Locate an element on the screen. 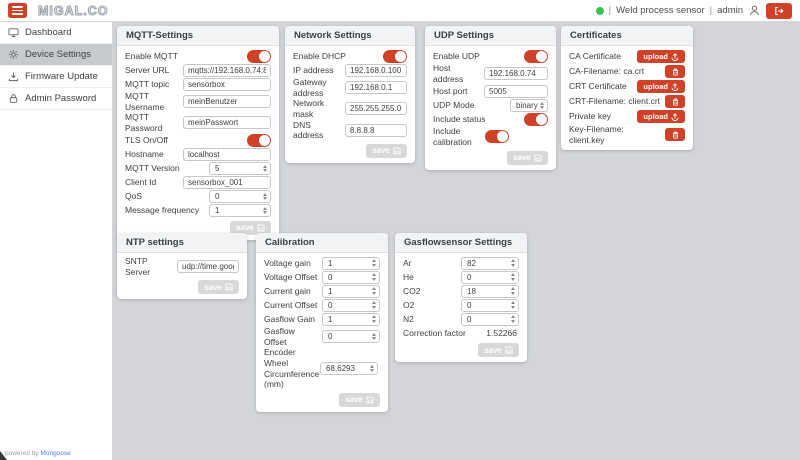  card-title: NTP settings is located at coordinates (182, 243).